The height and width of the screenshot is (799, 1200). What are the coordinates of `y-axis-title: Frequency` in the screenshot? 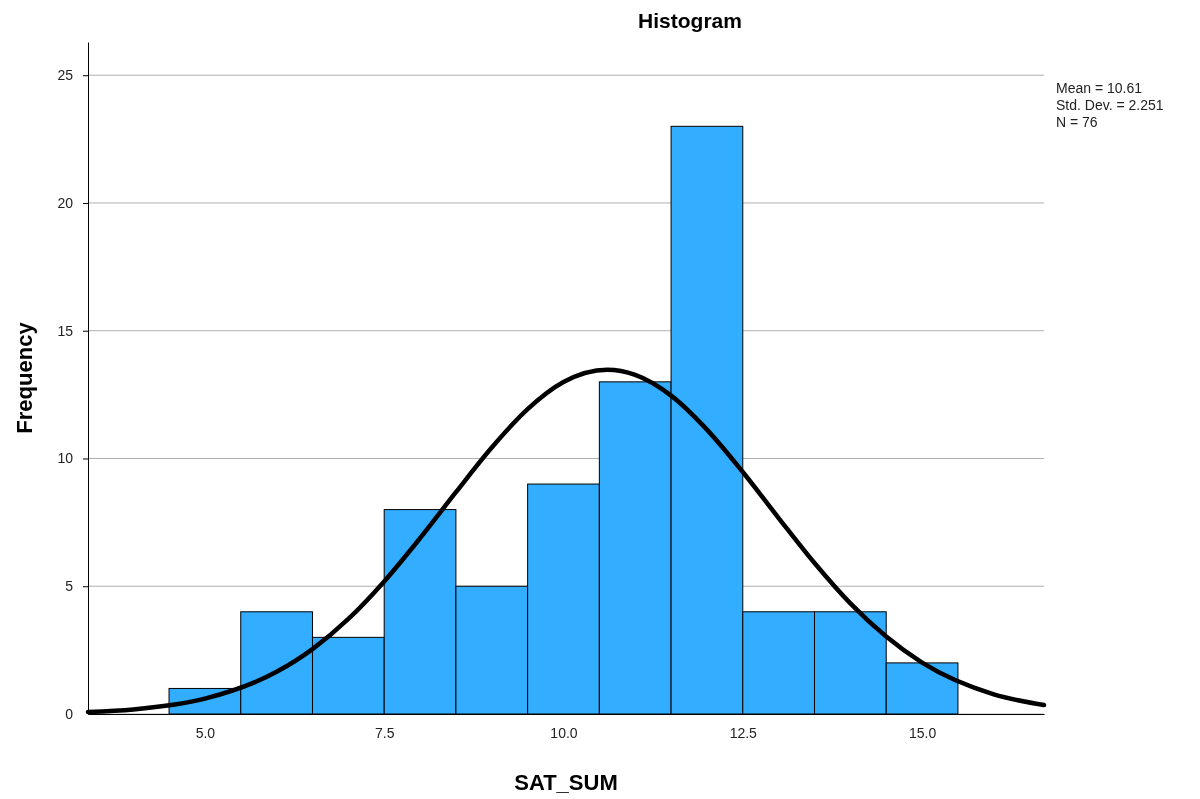 It's located at (24, 377).